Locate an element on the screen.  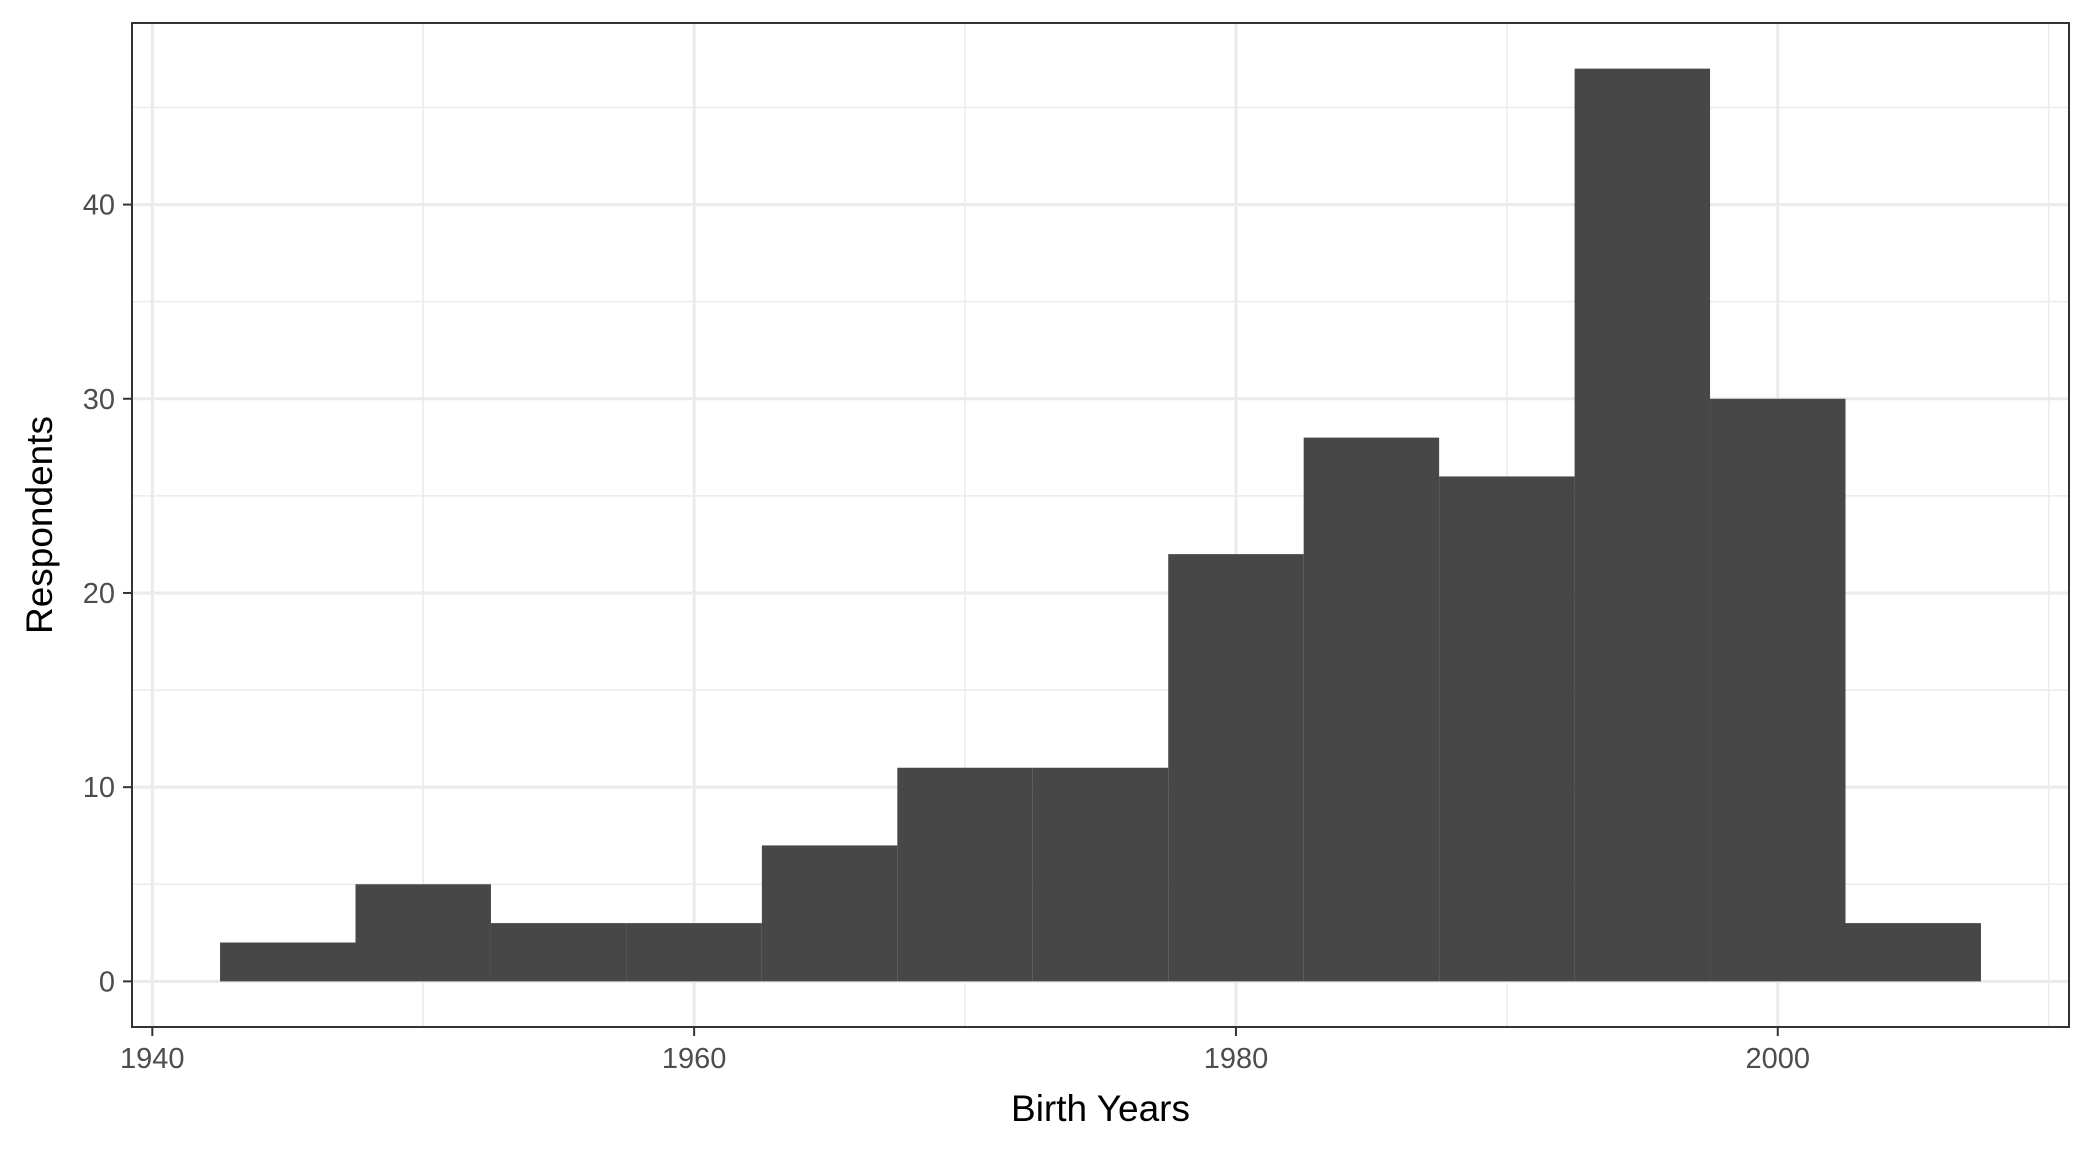
x-tick-label: 1940 is located at coordinates (152, 1059).